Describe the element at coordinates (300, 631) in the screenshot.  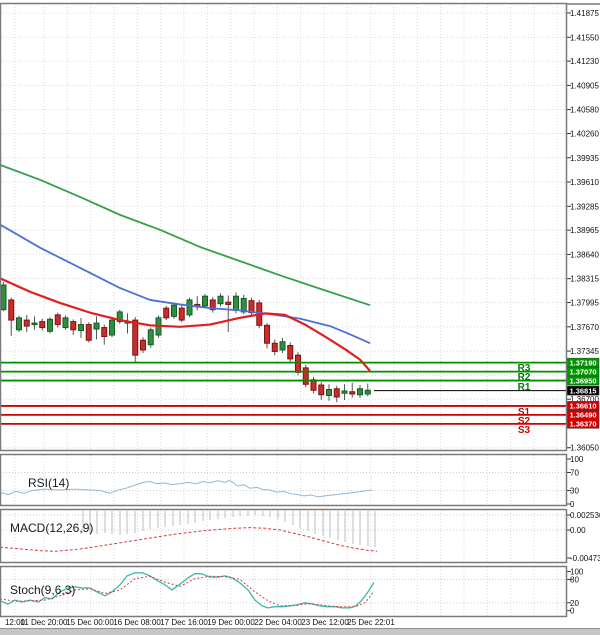
I see `bottom-scrollbar` at that location.